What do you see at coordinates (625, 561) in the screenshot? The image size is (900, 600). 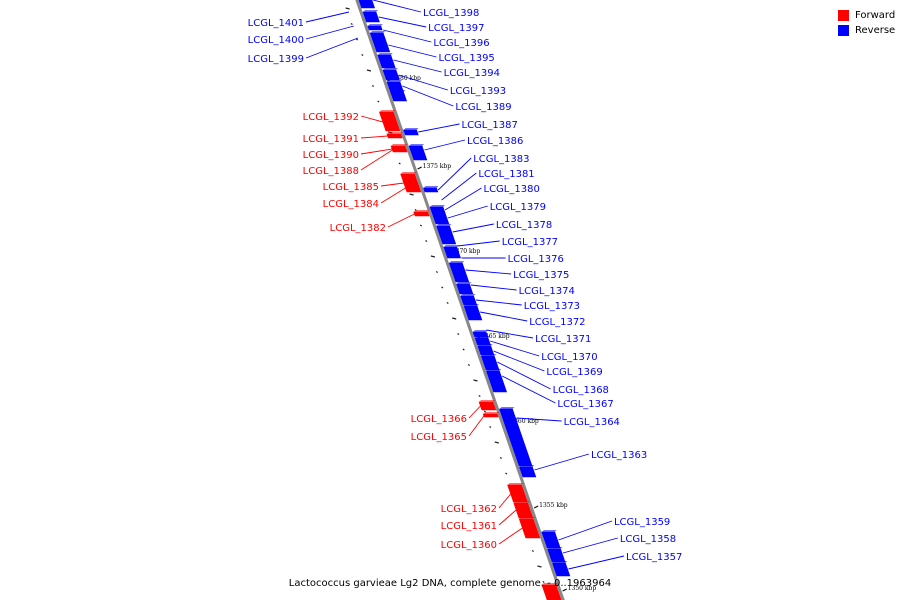 I see `gene-label: LCGL_1357` at bounding box center [625, 561].